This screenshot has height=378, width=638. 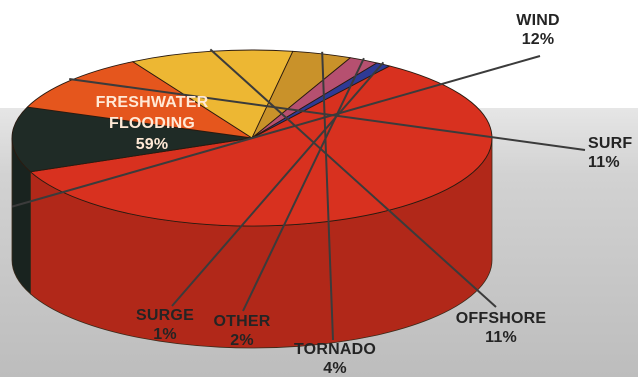 I want to click on leader-line-tornado, so click(x=327, y=196).